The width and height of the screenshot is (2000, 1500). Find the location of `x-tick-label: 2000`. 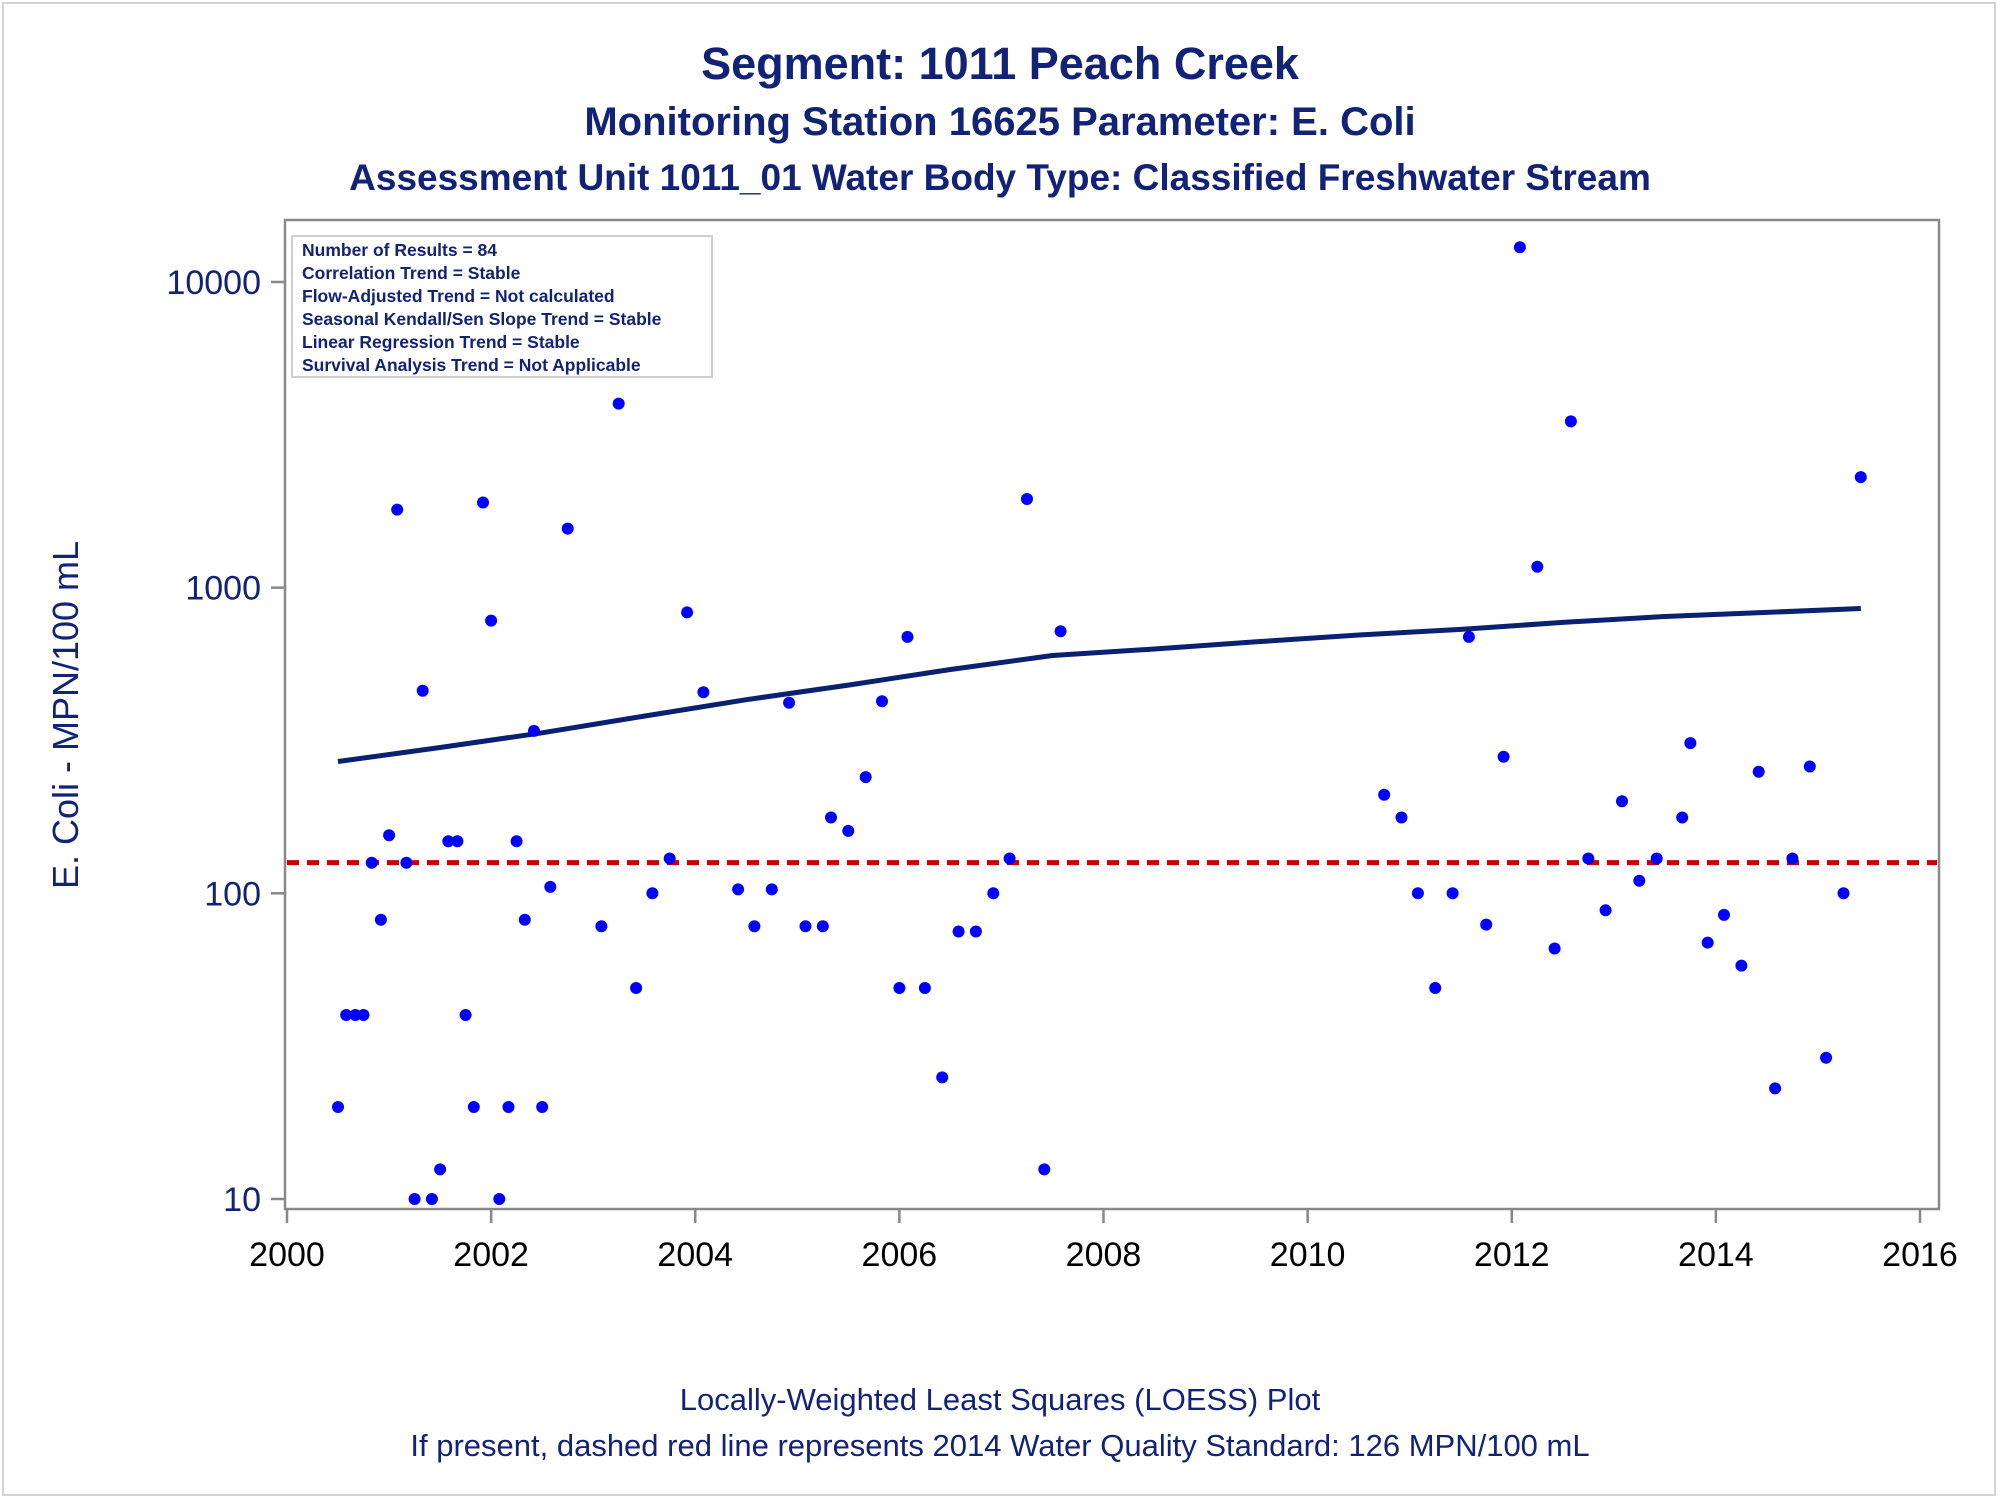

x-tick-label: 2000 is located at coordinates (287, 1255).